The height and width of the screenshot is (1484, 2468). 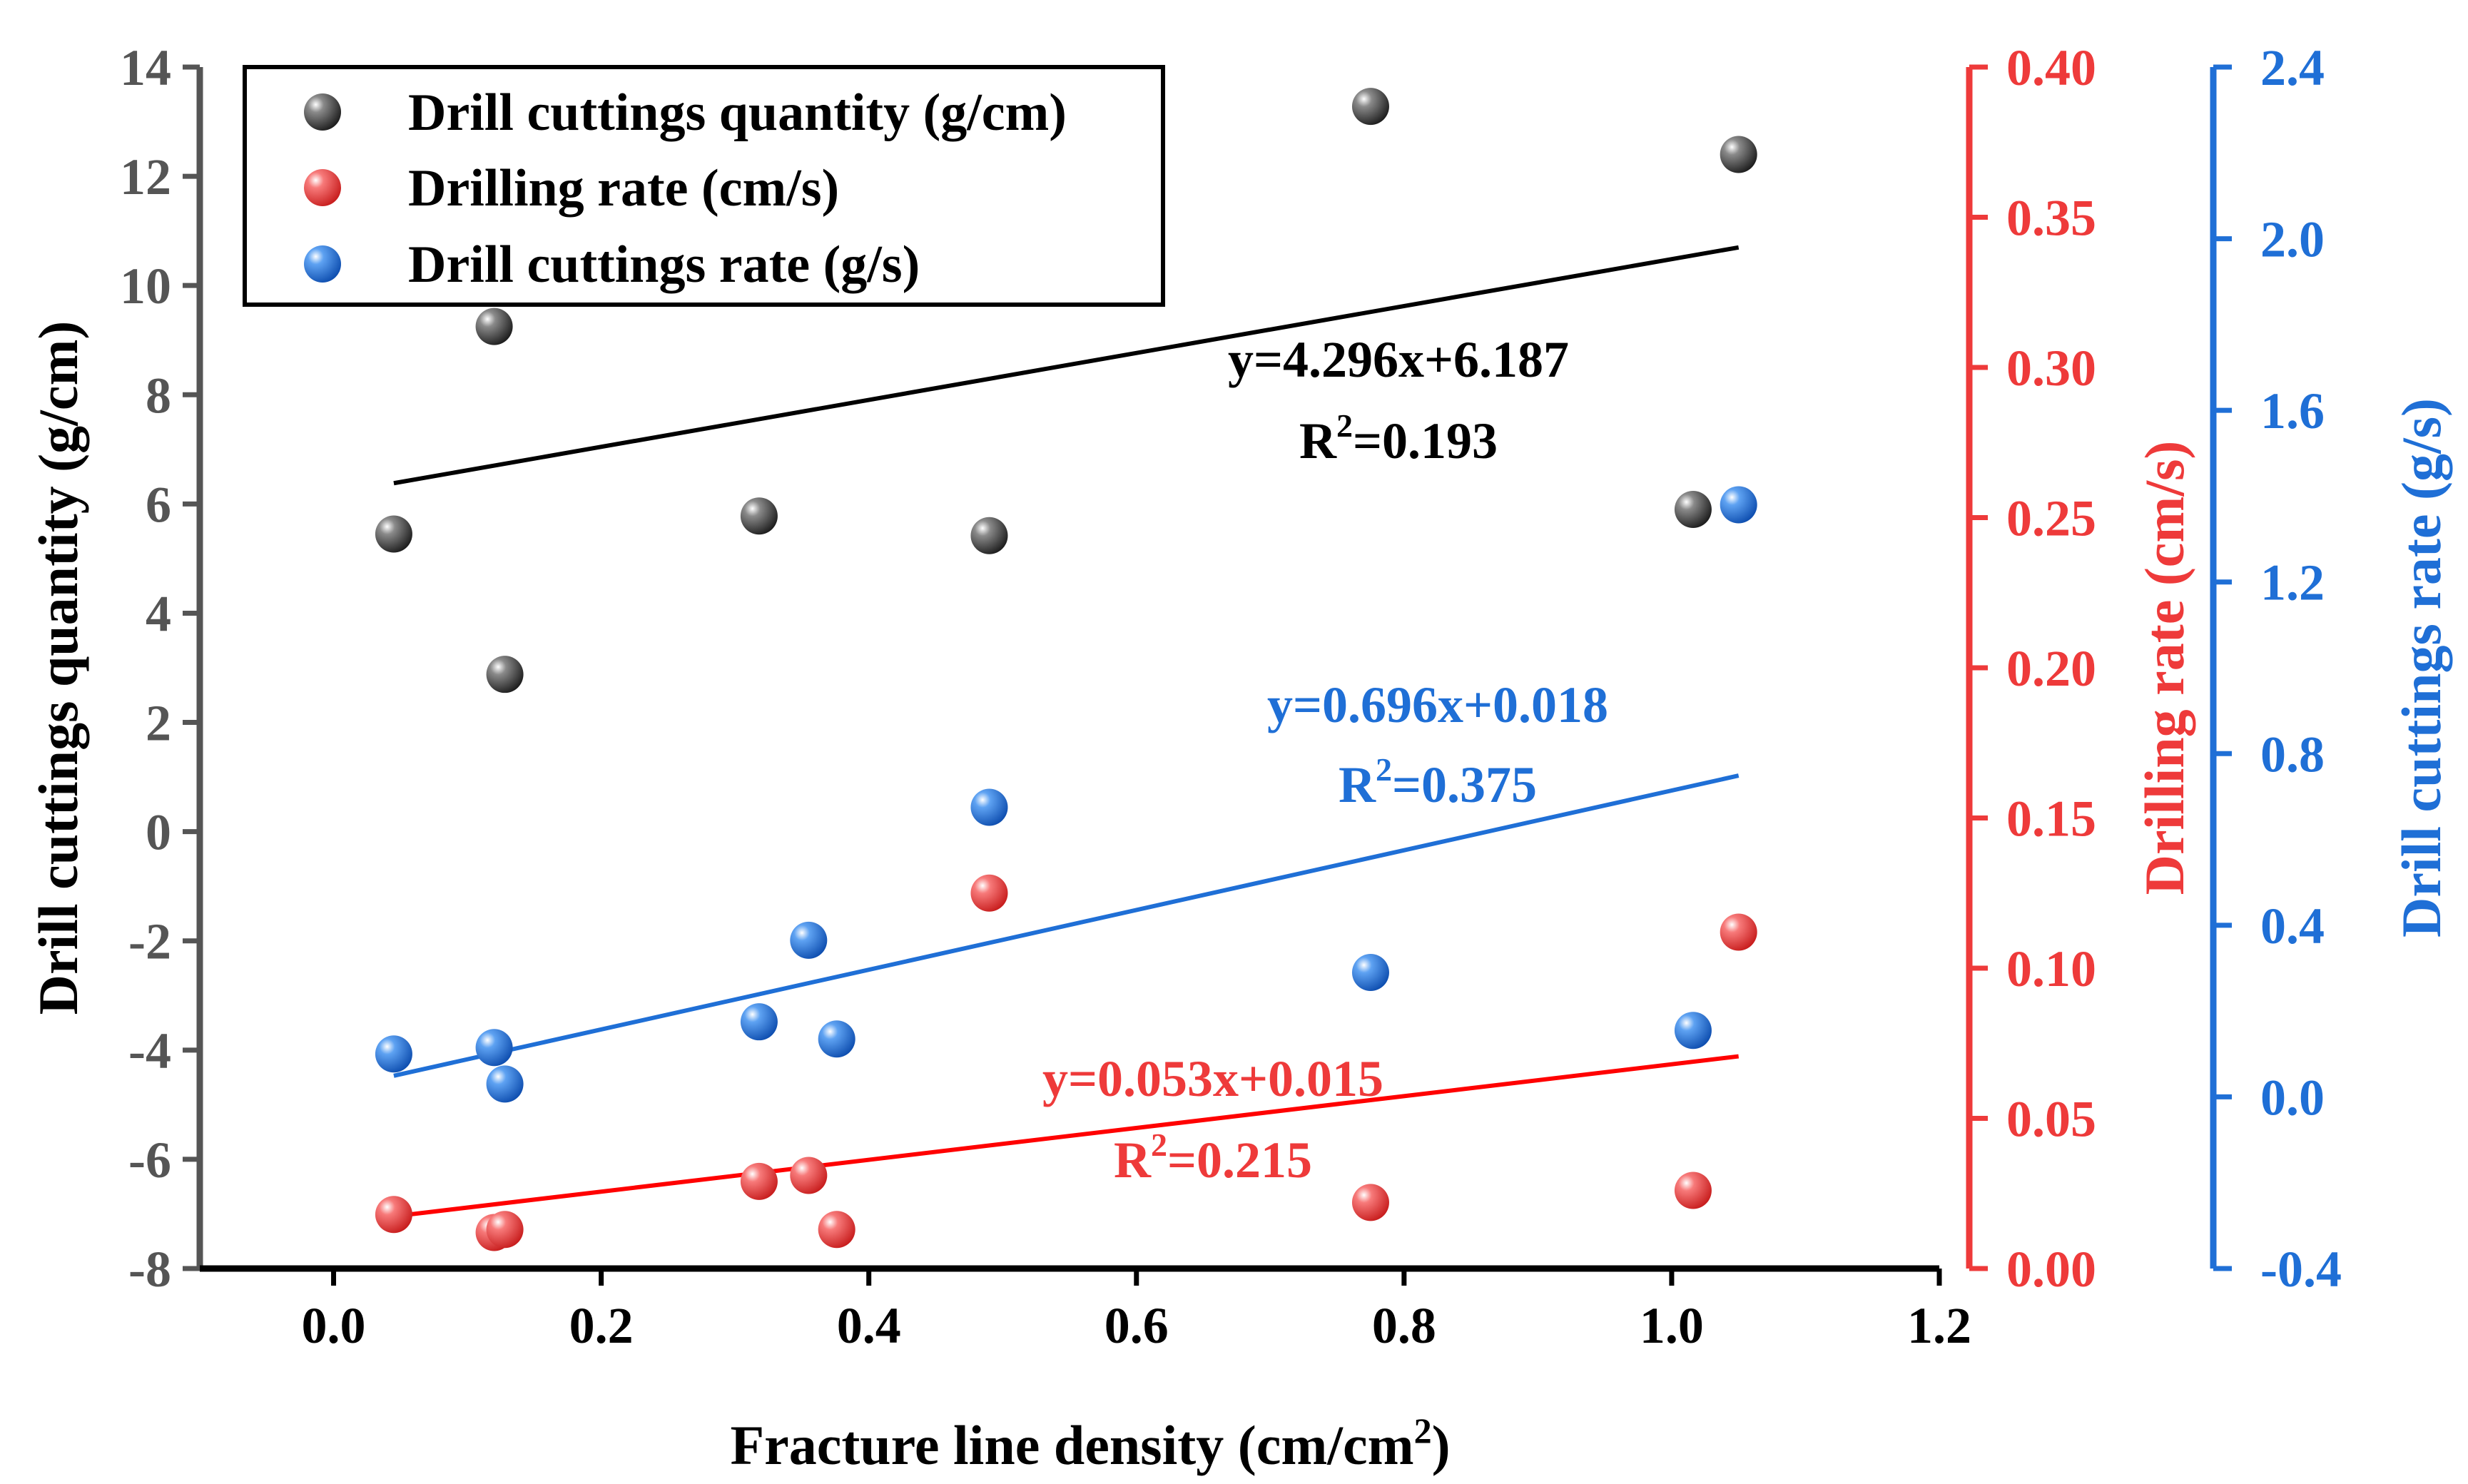 What do you see at coordinates (145, 286) in the screenshot?
I see `left-tick-label: 10` at bounding box center [145, 286].